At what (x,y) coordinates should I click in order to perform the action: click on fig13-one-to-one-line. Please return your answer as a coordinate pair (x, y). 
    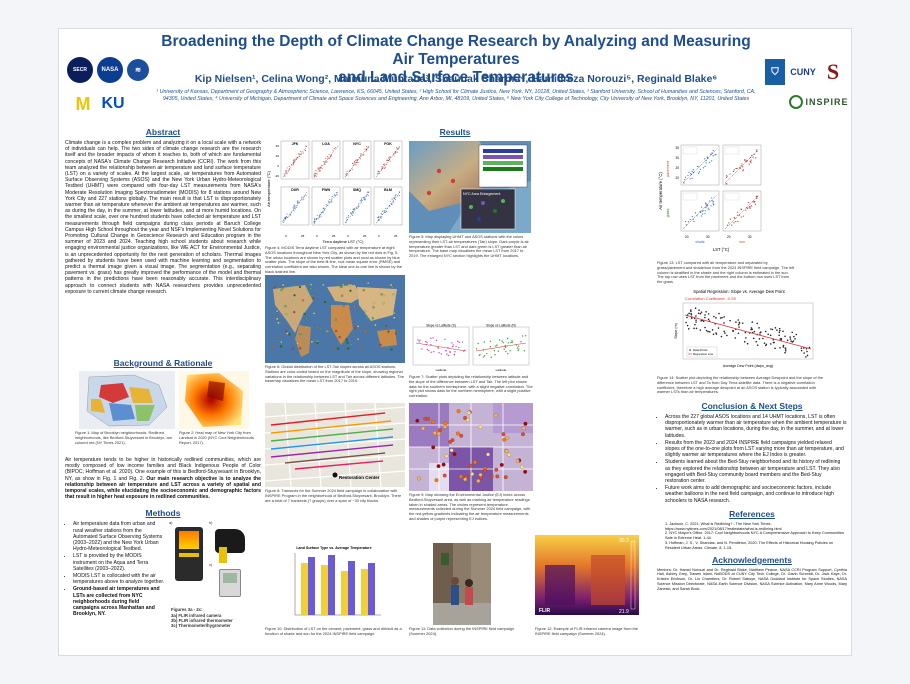
    Looking at the image, I should click on (742, 166).